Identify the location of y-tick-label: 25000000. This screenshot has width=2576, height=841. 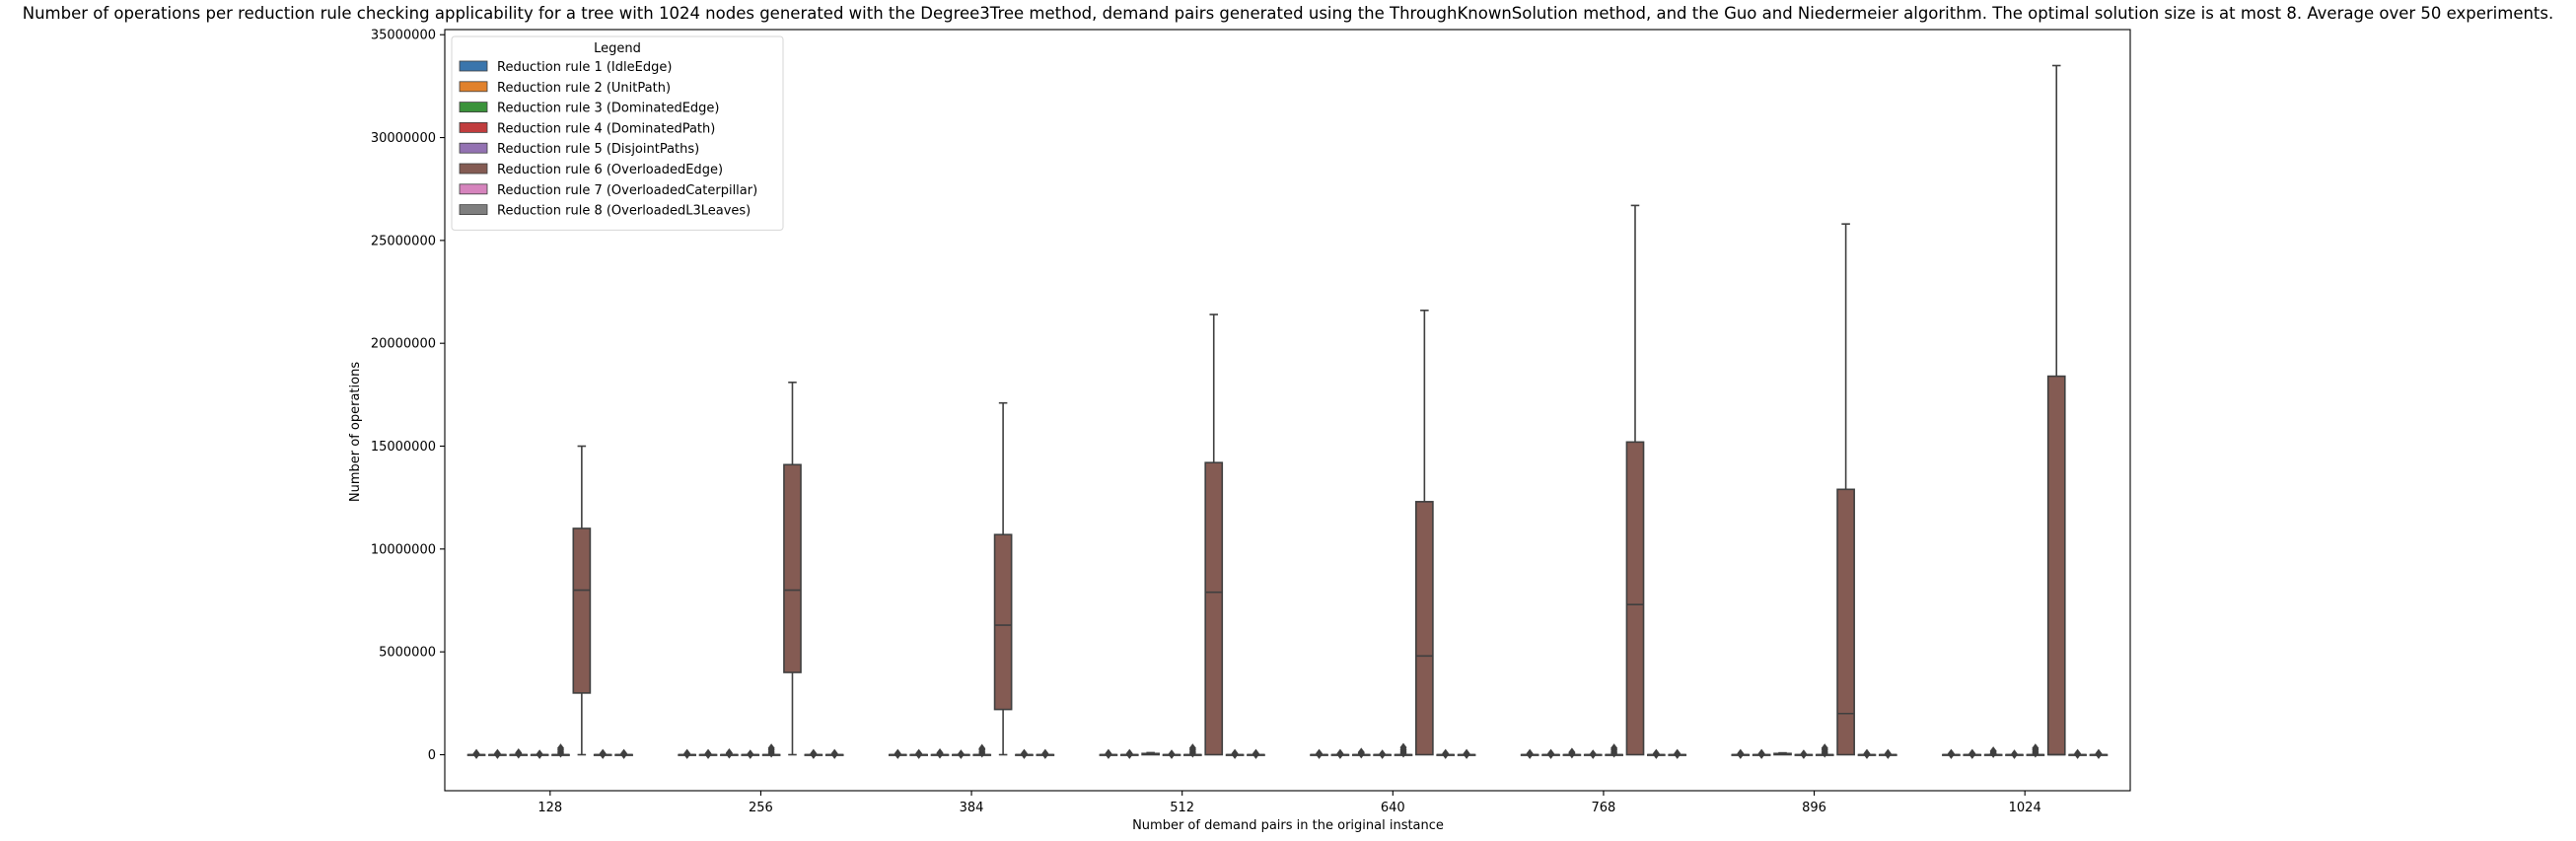
(404, 241).